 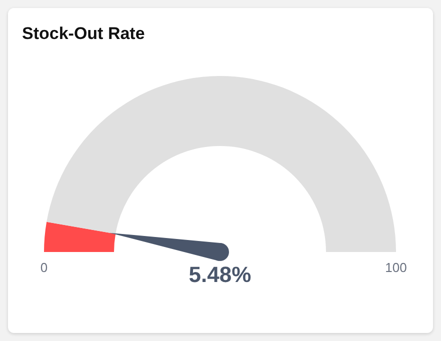 What do you see at coordinates (83, 34) in the screenshot?
I see `chart-title: Stock-Out Rate` at bounding box center [83, 34].